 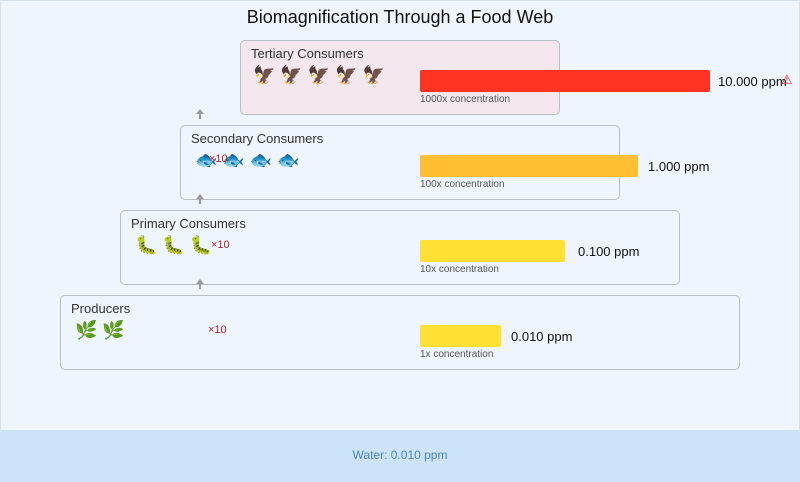 What do you see at coordinates (102, 330) in the screenshot?
I see `plant-icon: 🌿🌿` at bounding box center [102, 330].